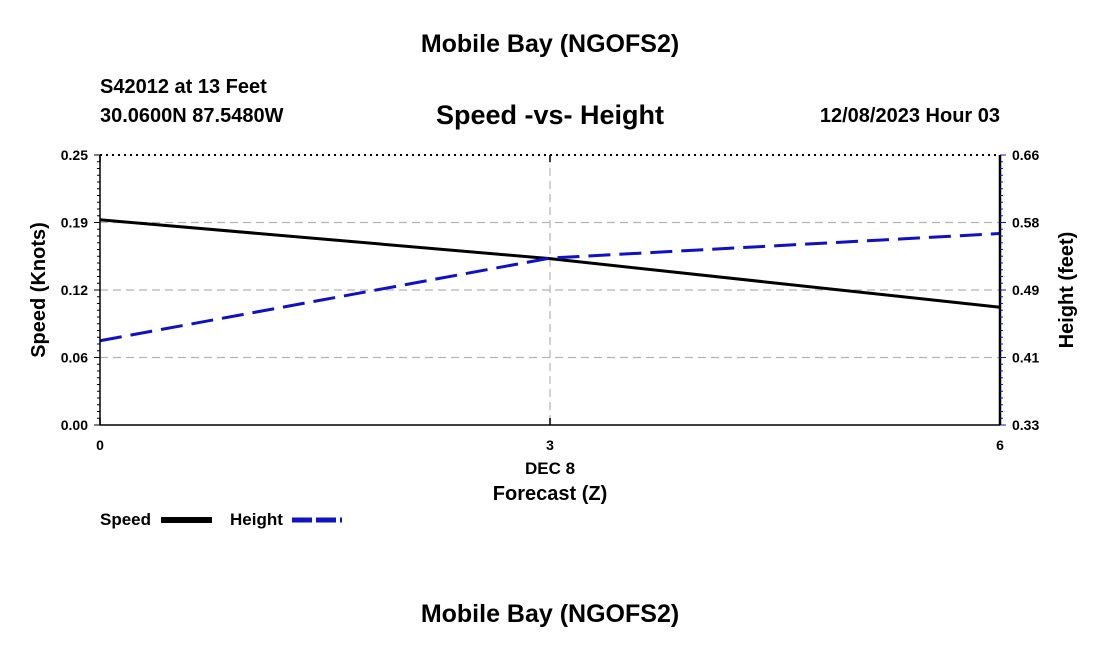  What do you see at coordinates (550, 614) in the screenshot?
I see `chart-title-bottom: Mobile Bay (NGOFS2)` at bounding box center [550, 614].